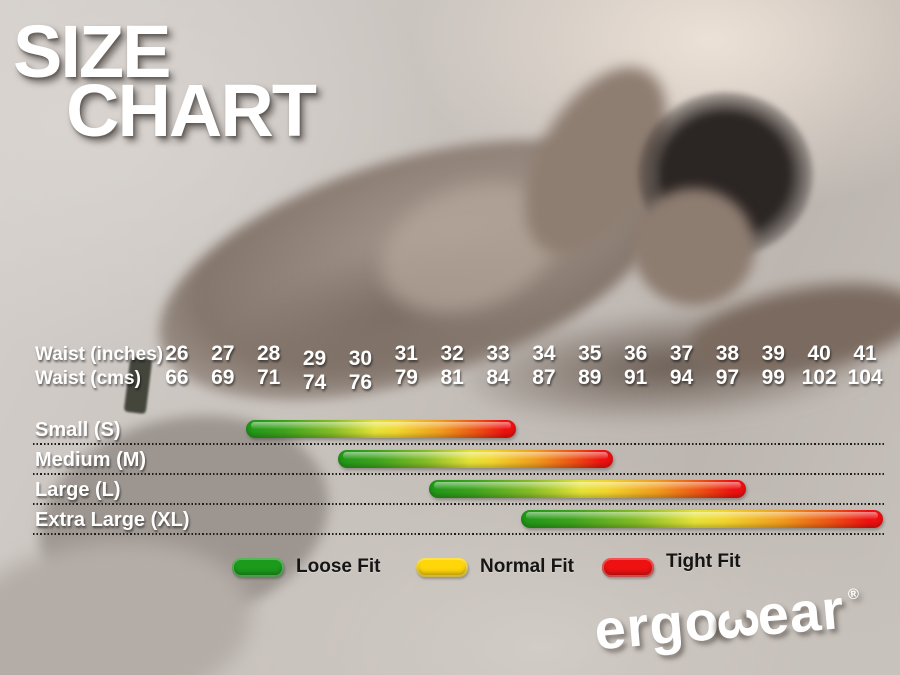 The height and width of the screenshot is (675, 900). What do you see at coordinates (657, 624) in the screenshot?
I see `brand-logo-prefix: ergo` at bounding box center [657, 624].